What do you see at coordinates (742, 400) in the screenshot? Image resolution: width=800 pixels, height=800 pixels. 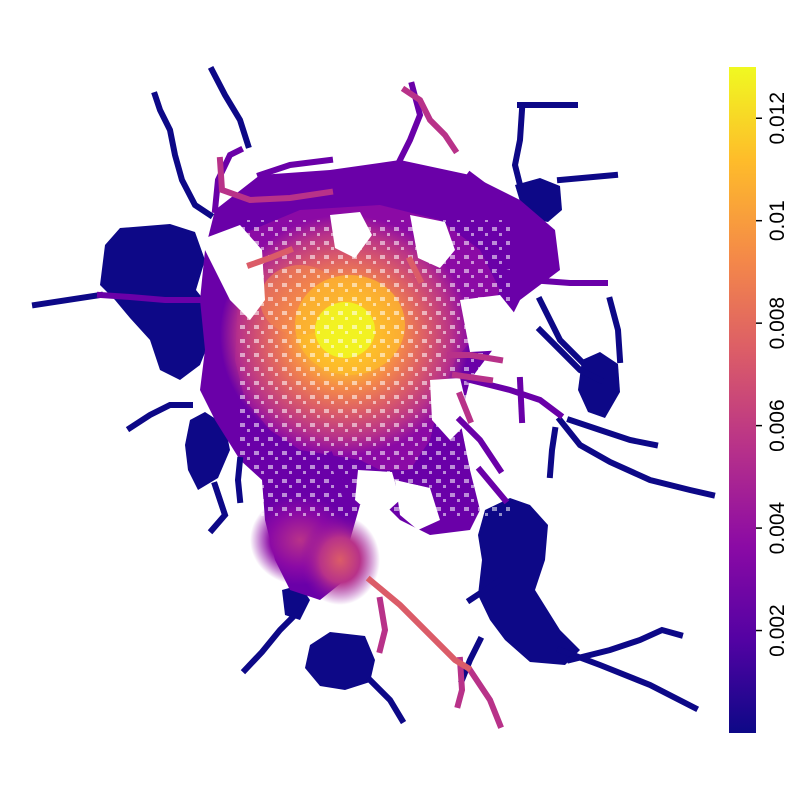 I see `colorbar` at bounding box center [742, 400].